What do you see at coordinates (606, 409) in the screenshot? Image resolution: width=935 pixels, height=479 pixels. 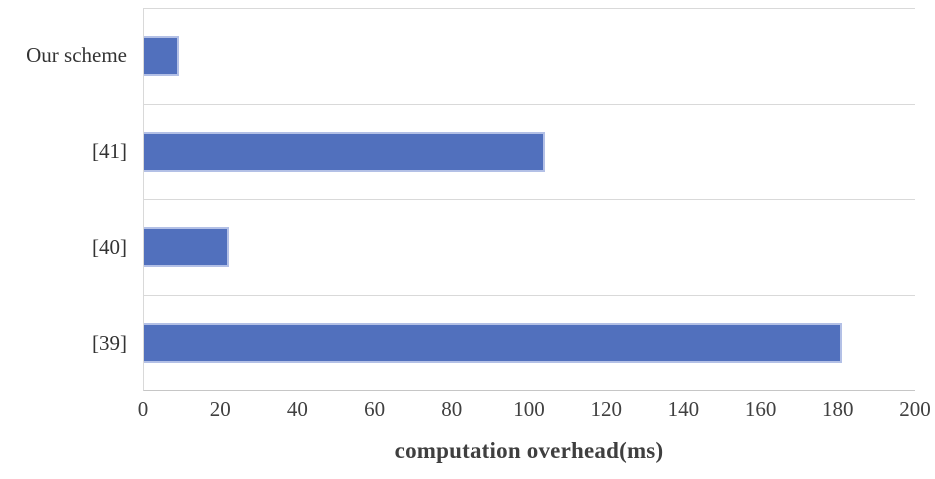 I see `x-tick-label: 120` at bounding box center [606, 409].